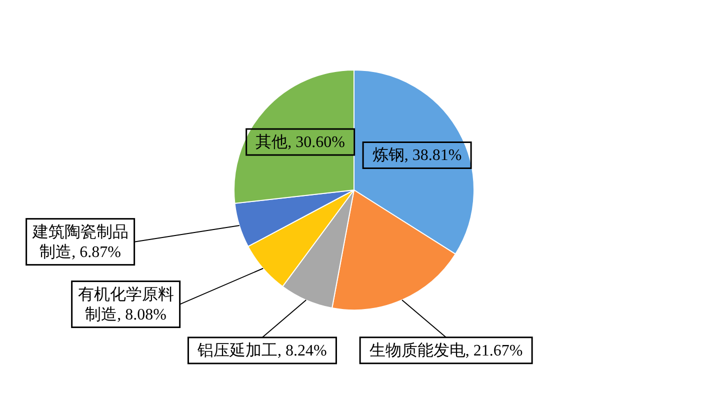  What do you see at coordinates (261, 350) in the screenshot?
I see `slice-label: 铝压延加工, 8.24%` at bounding box center [261, 350].